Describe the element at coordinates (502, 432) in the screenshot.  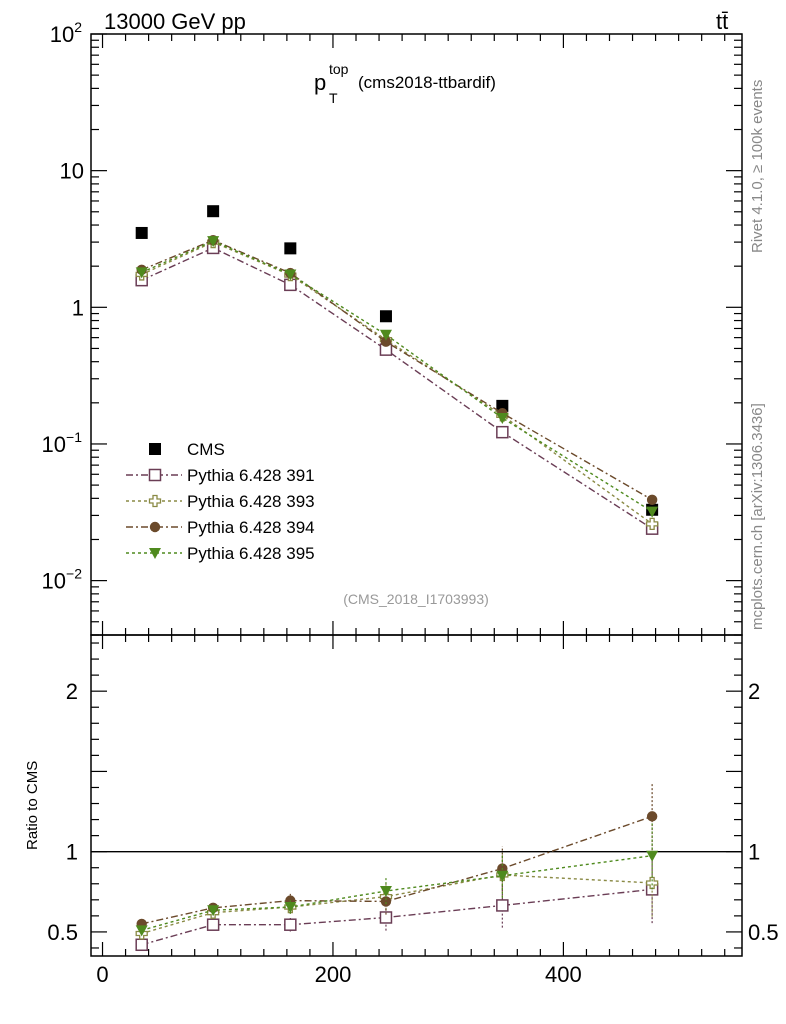
I see `data-point-p391` at that location.